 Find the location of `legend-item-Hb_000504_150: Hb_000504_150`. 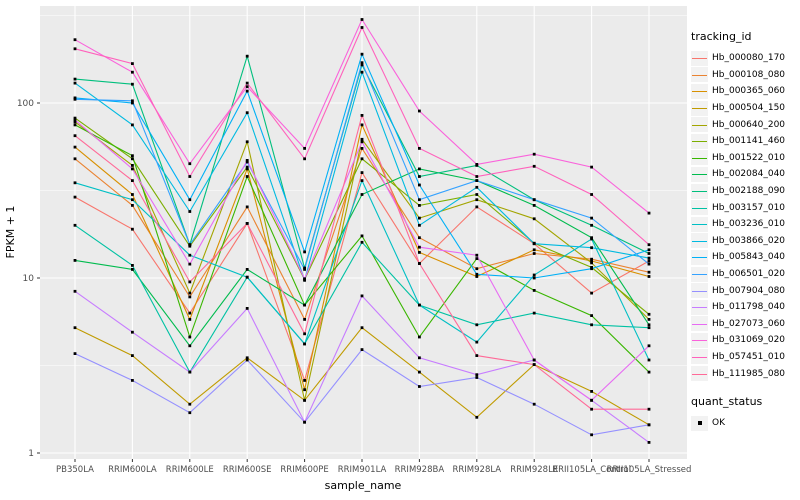

legend-item-Hb_000504_150: Hb_000504_150 is located at coordinates (745, 108).